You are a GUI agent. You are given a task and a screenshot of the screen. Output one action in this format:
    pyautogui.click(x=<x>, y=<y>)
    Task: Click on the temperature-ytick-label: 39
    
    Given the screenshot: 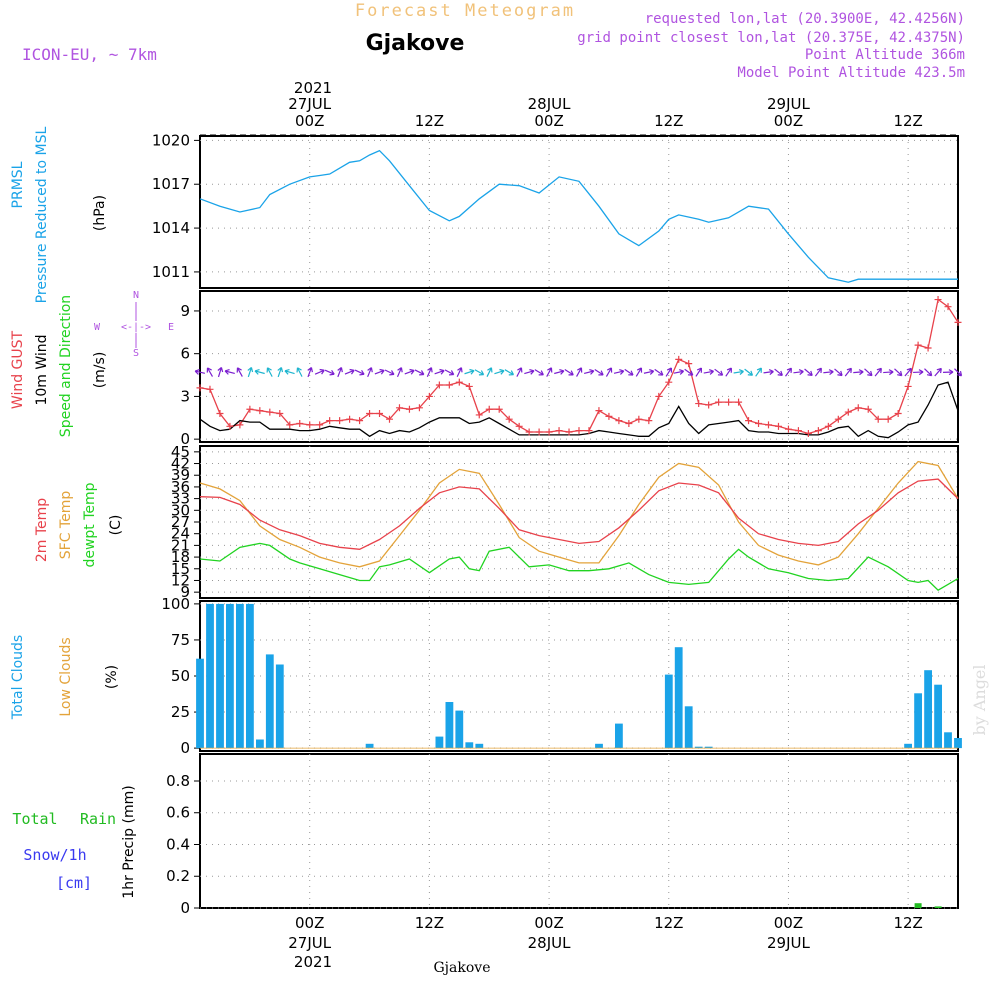 What is the action you would take?
    pyautogui.click(x=180, y=475)
    